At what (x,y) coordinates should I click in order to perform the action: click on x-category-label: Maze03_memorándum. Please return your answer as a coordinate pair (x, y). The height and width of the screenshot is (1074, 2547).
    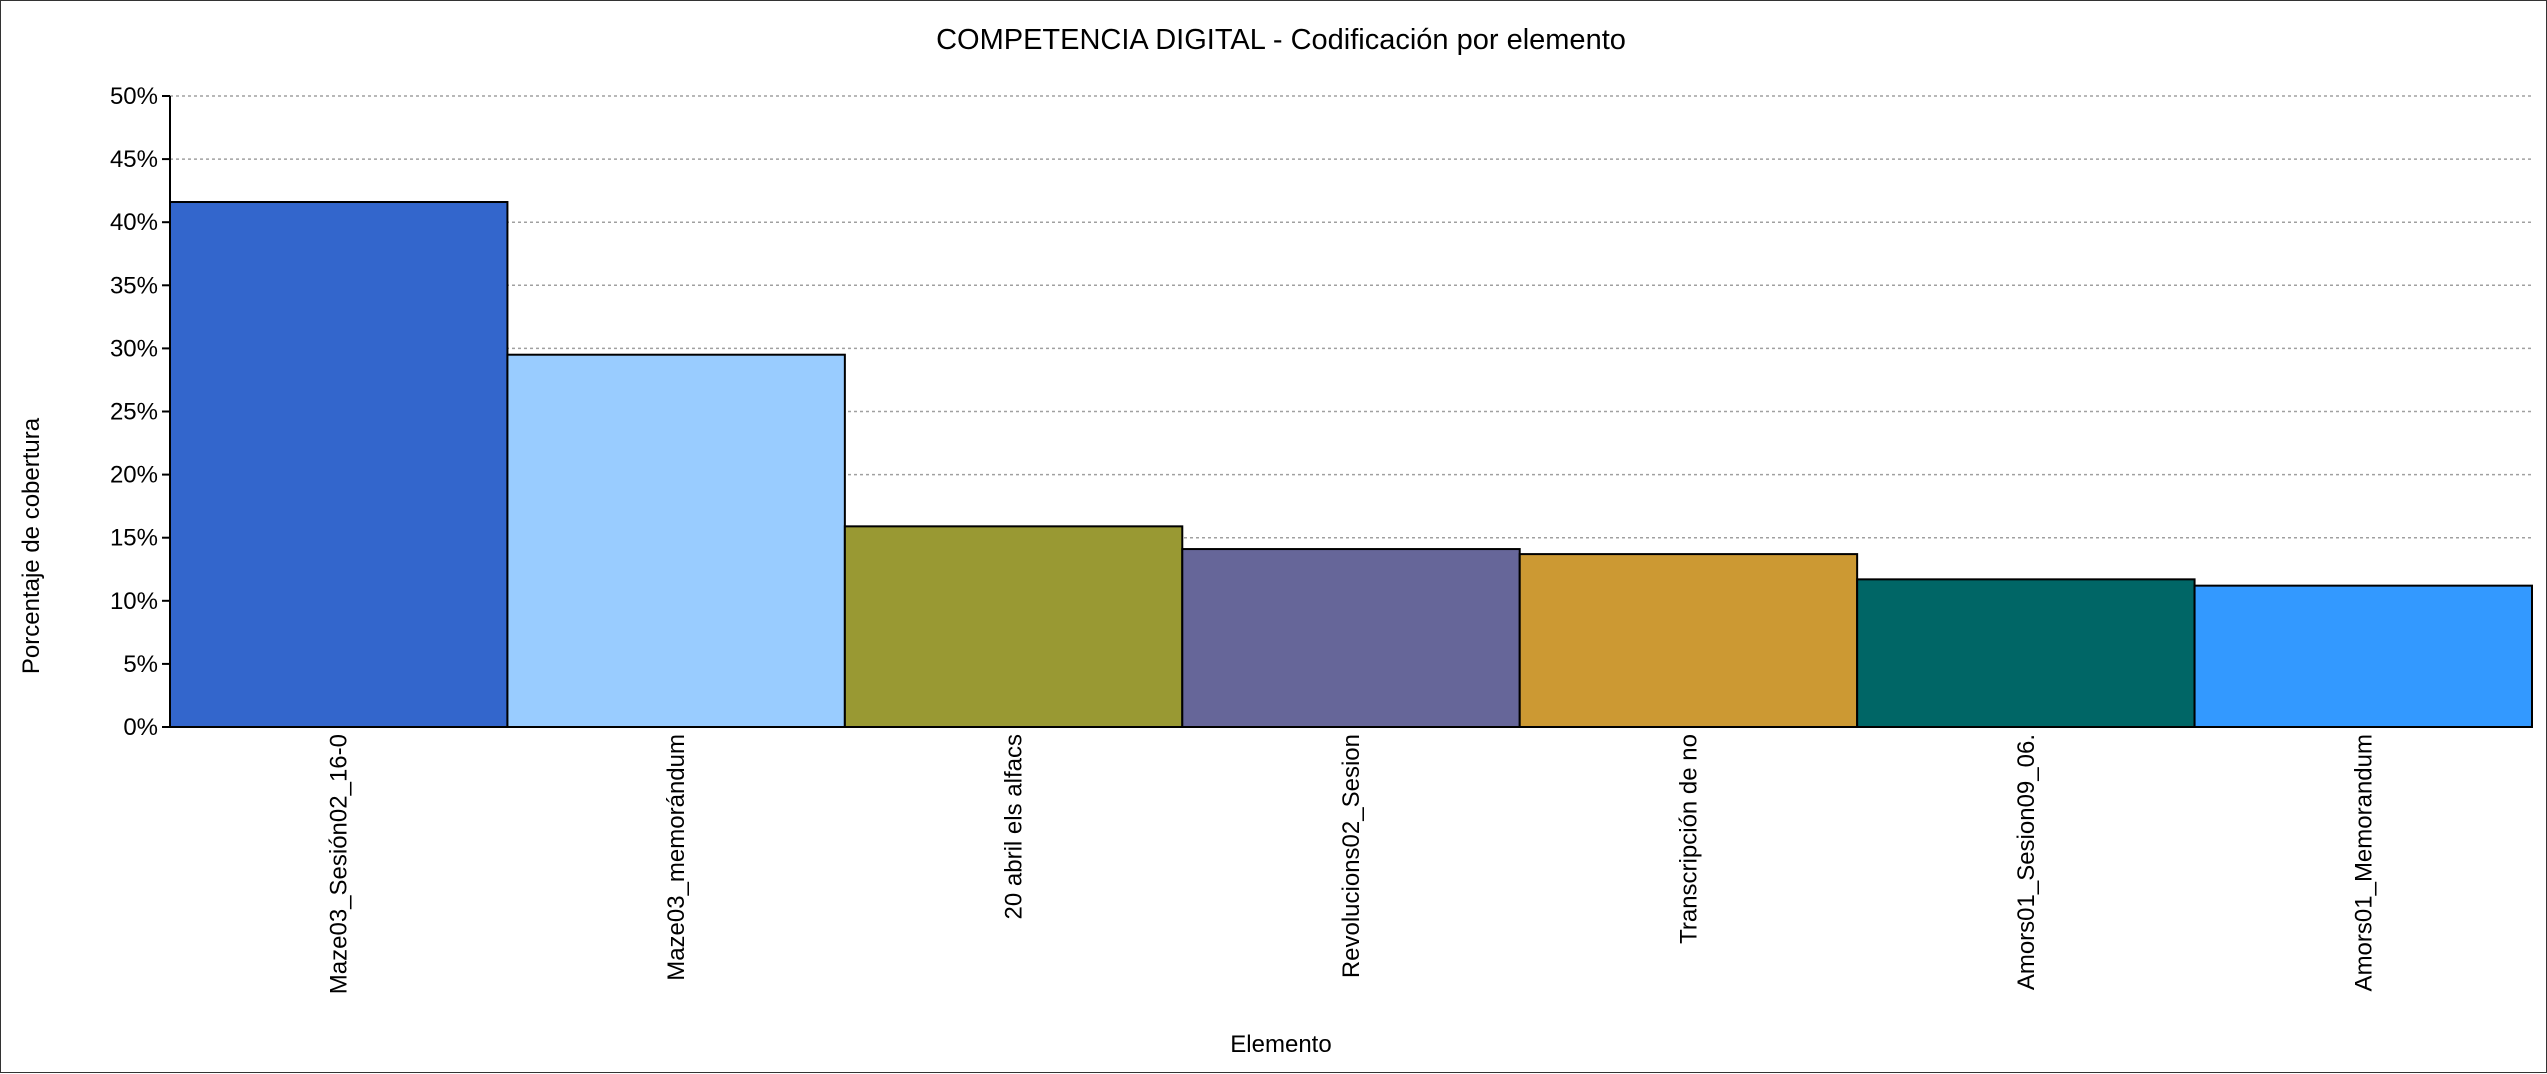
    Looking at the image, I should click on (676, 857).